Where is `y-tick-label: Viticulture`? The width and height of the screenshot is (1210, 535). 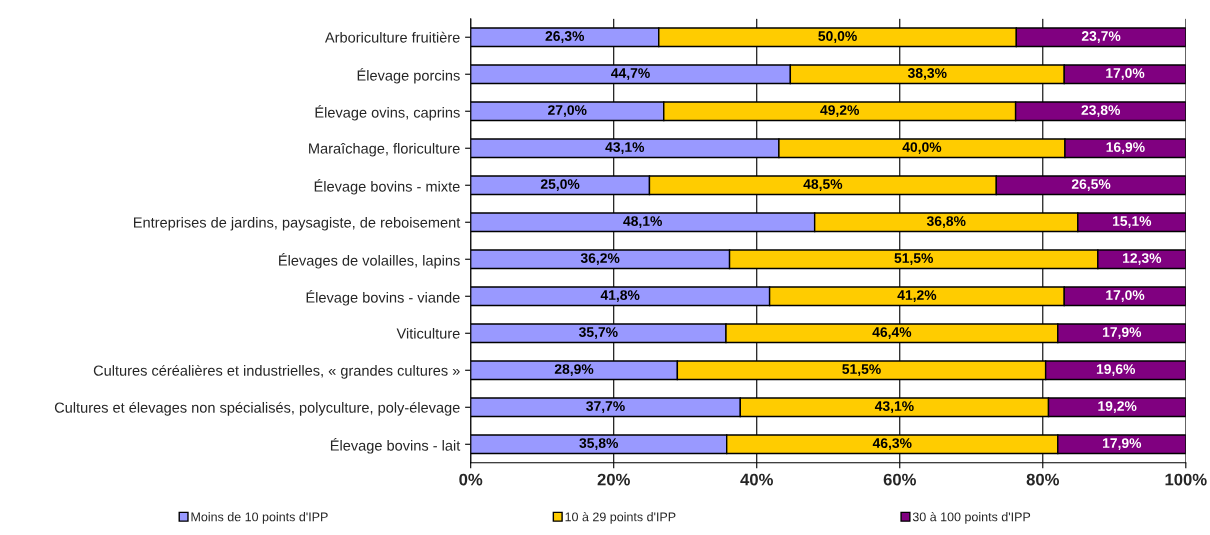
y-tick-label: Viticulture is located at coordinates (428, 333).